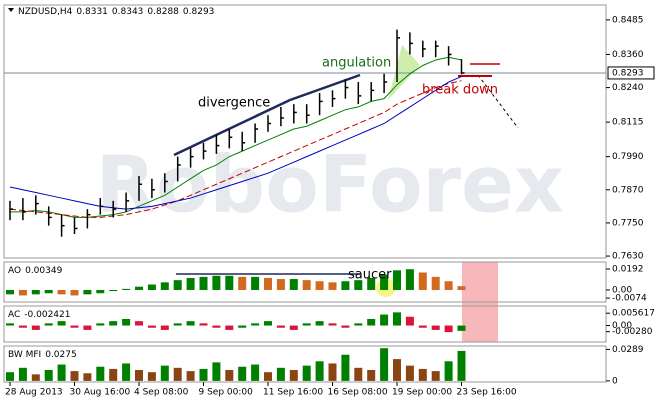 The image size is (657, 400). Describe the element at coordinates (92, 12) in the screenshot. I see `header-open: 0.8331` at that location.